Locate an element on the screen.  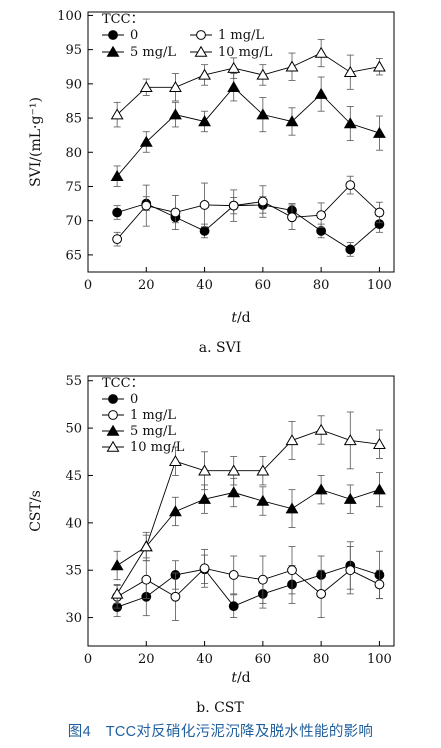
y-tick-label: 65 is located at coordinates (73, 255).